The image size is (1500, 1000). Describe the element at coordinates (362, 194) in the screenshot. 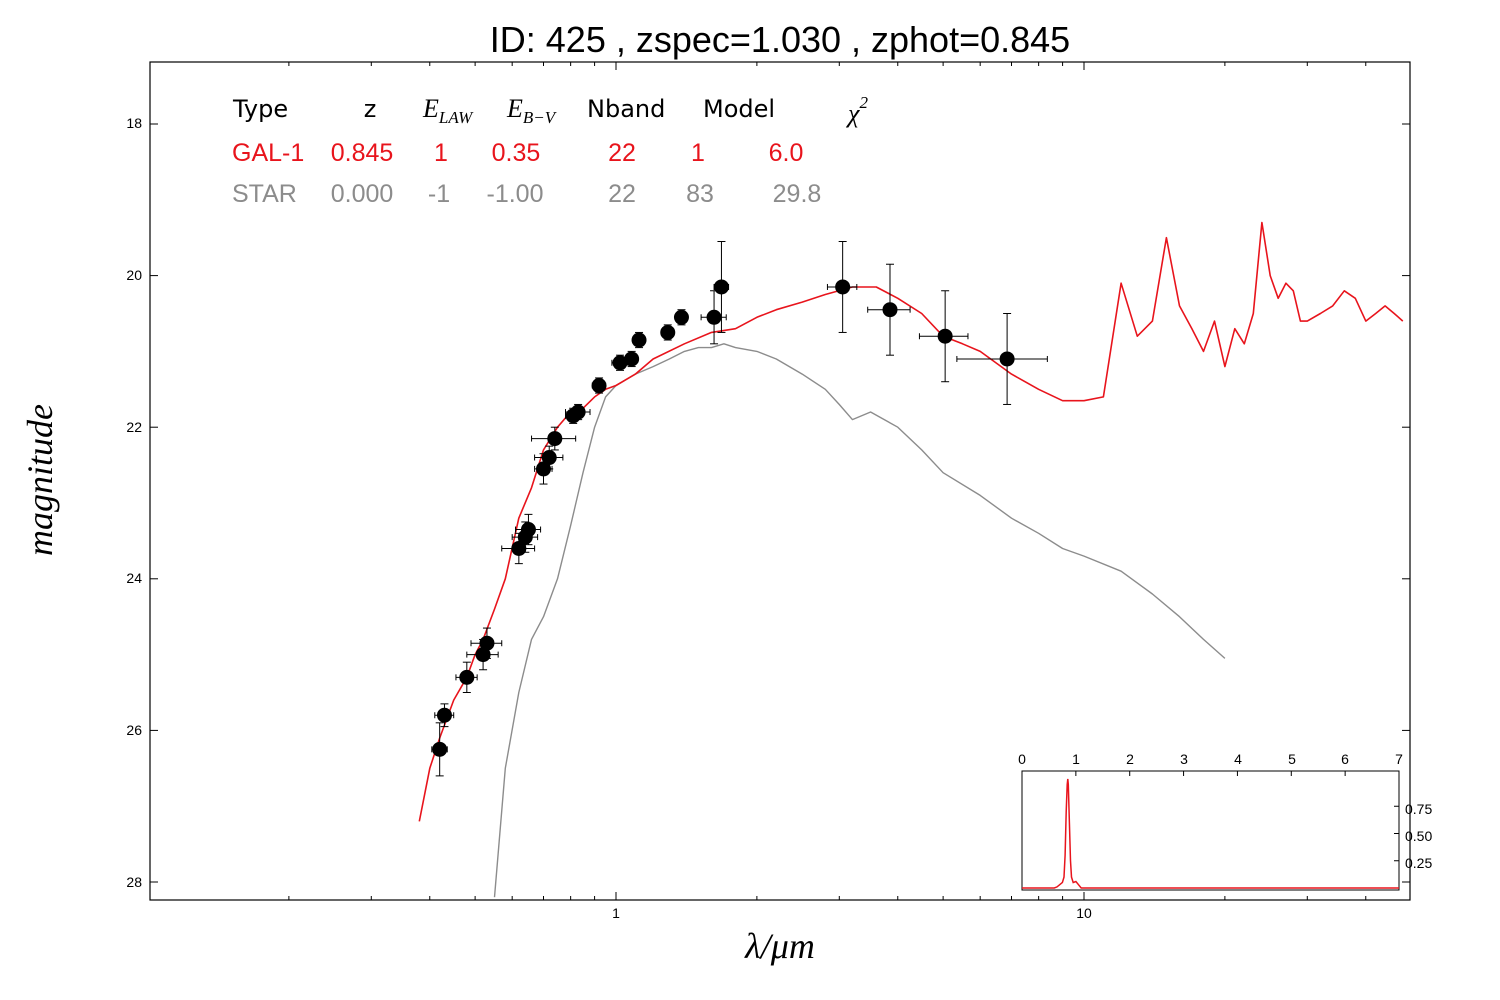

I see `row-z: 0.000` at that location.